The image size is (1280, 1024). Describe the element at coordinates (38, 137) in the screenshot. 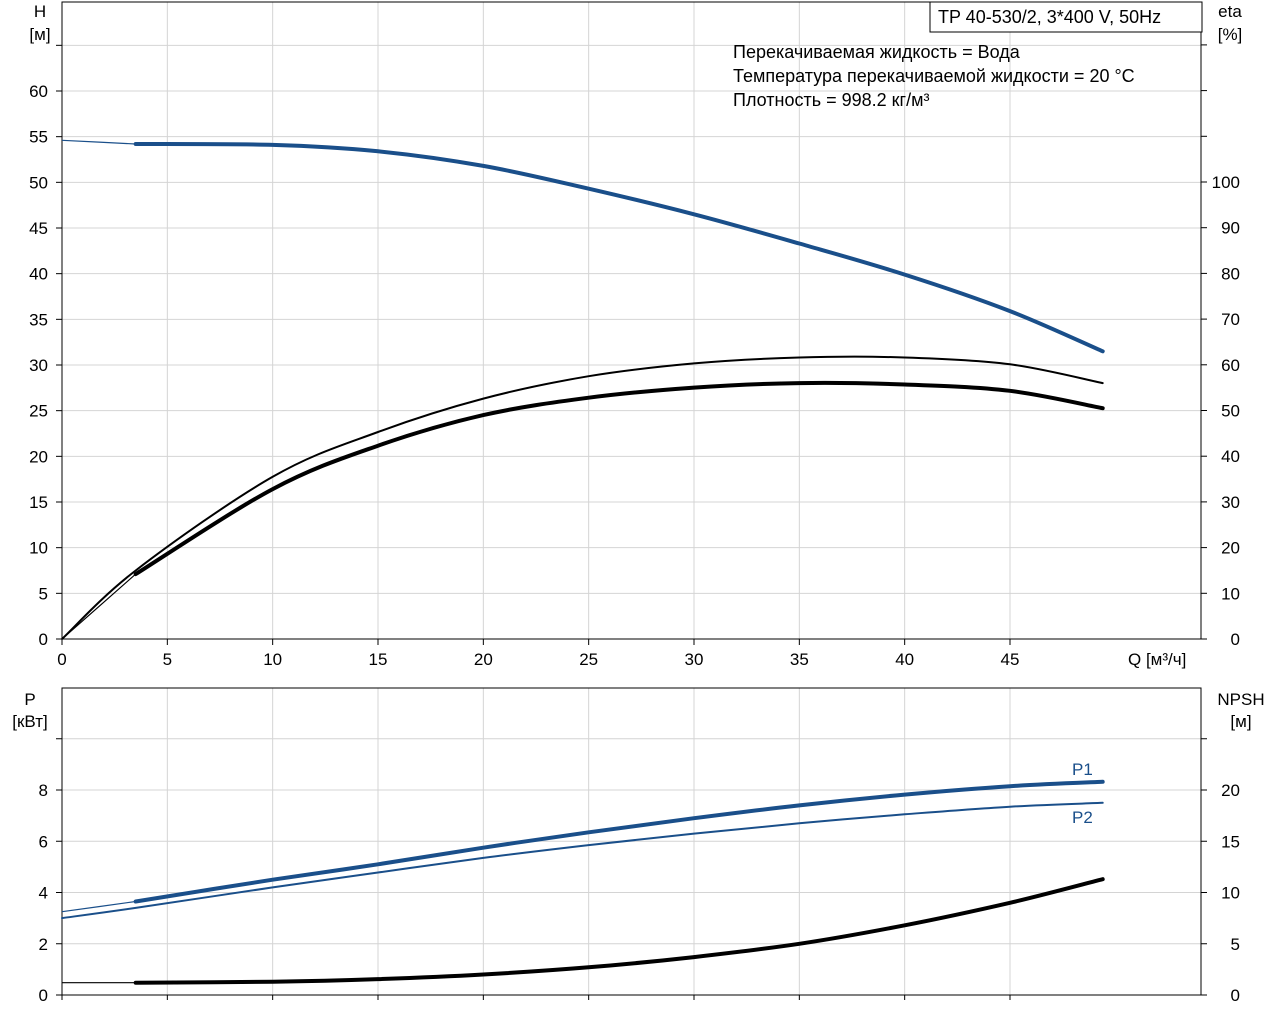

I see `head-tick-label: 55` at that location.